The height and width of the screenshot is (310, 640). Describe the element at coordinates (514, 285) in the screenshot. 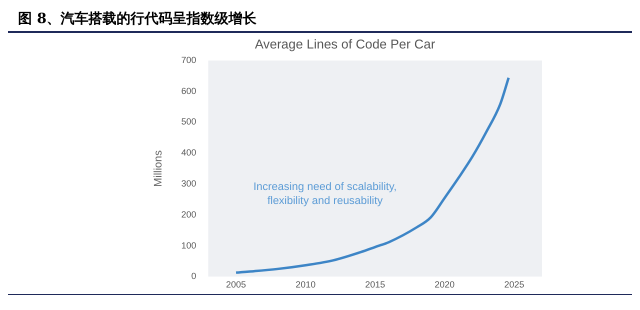

I see `x-tick-label: 2025` at that location.